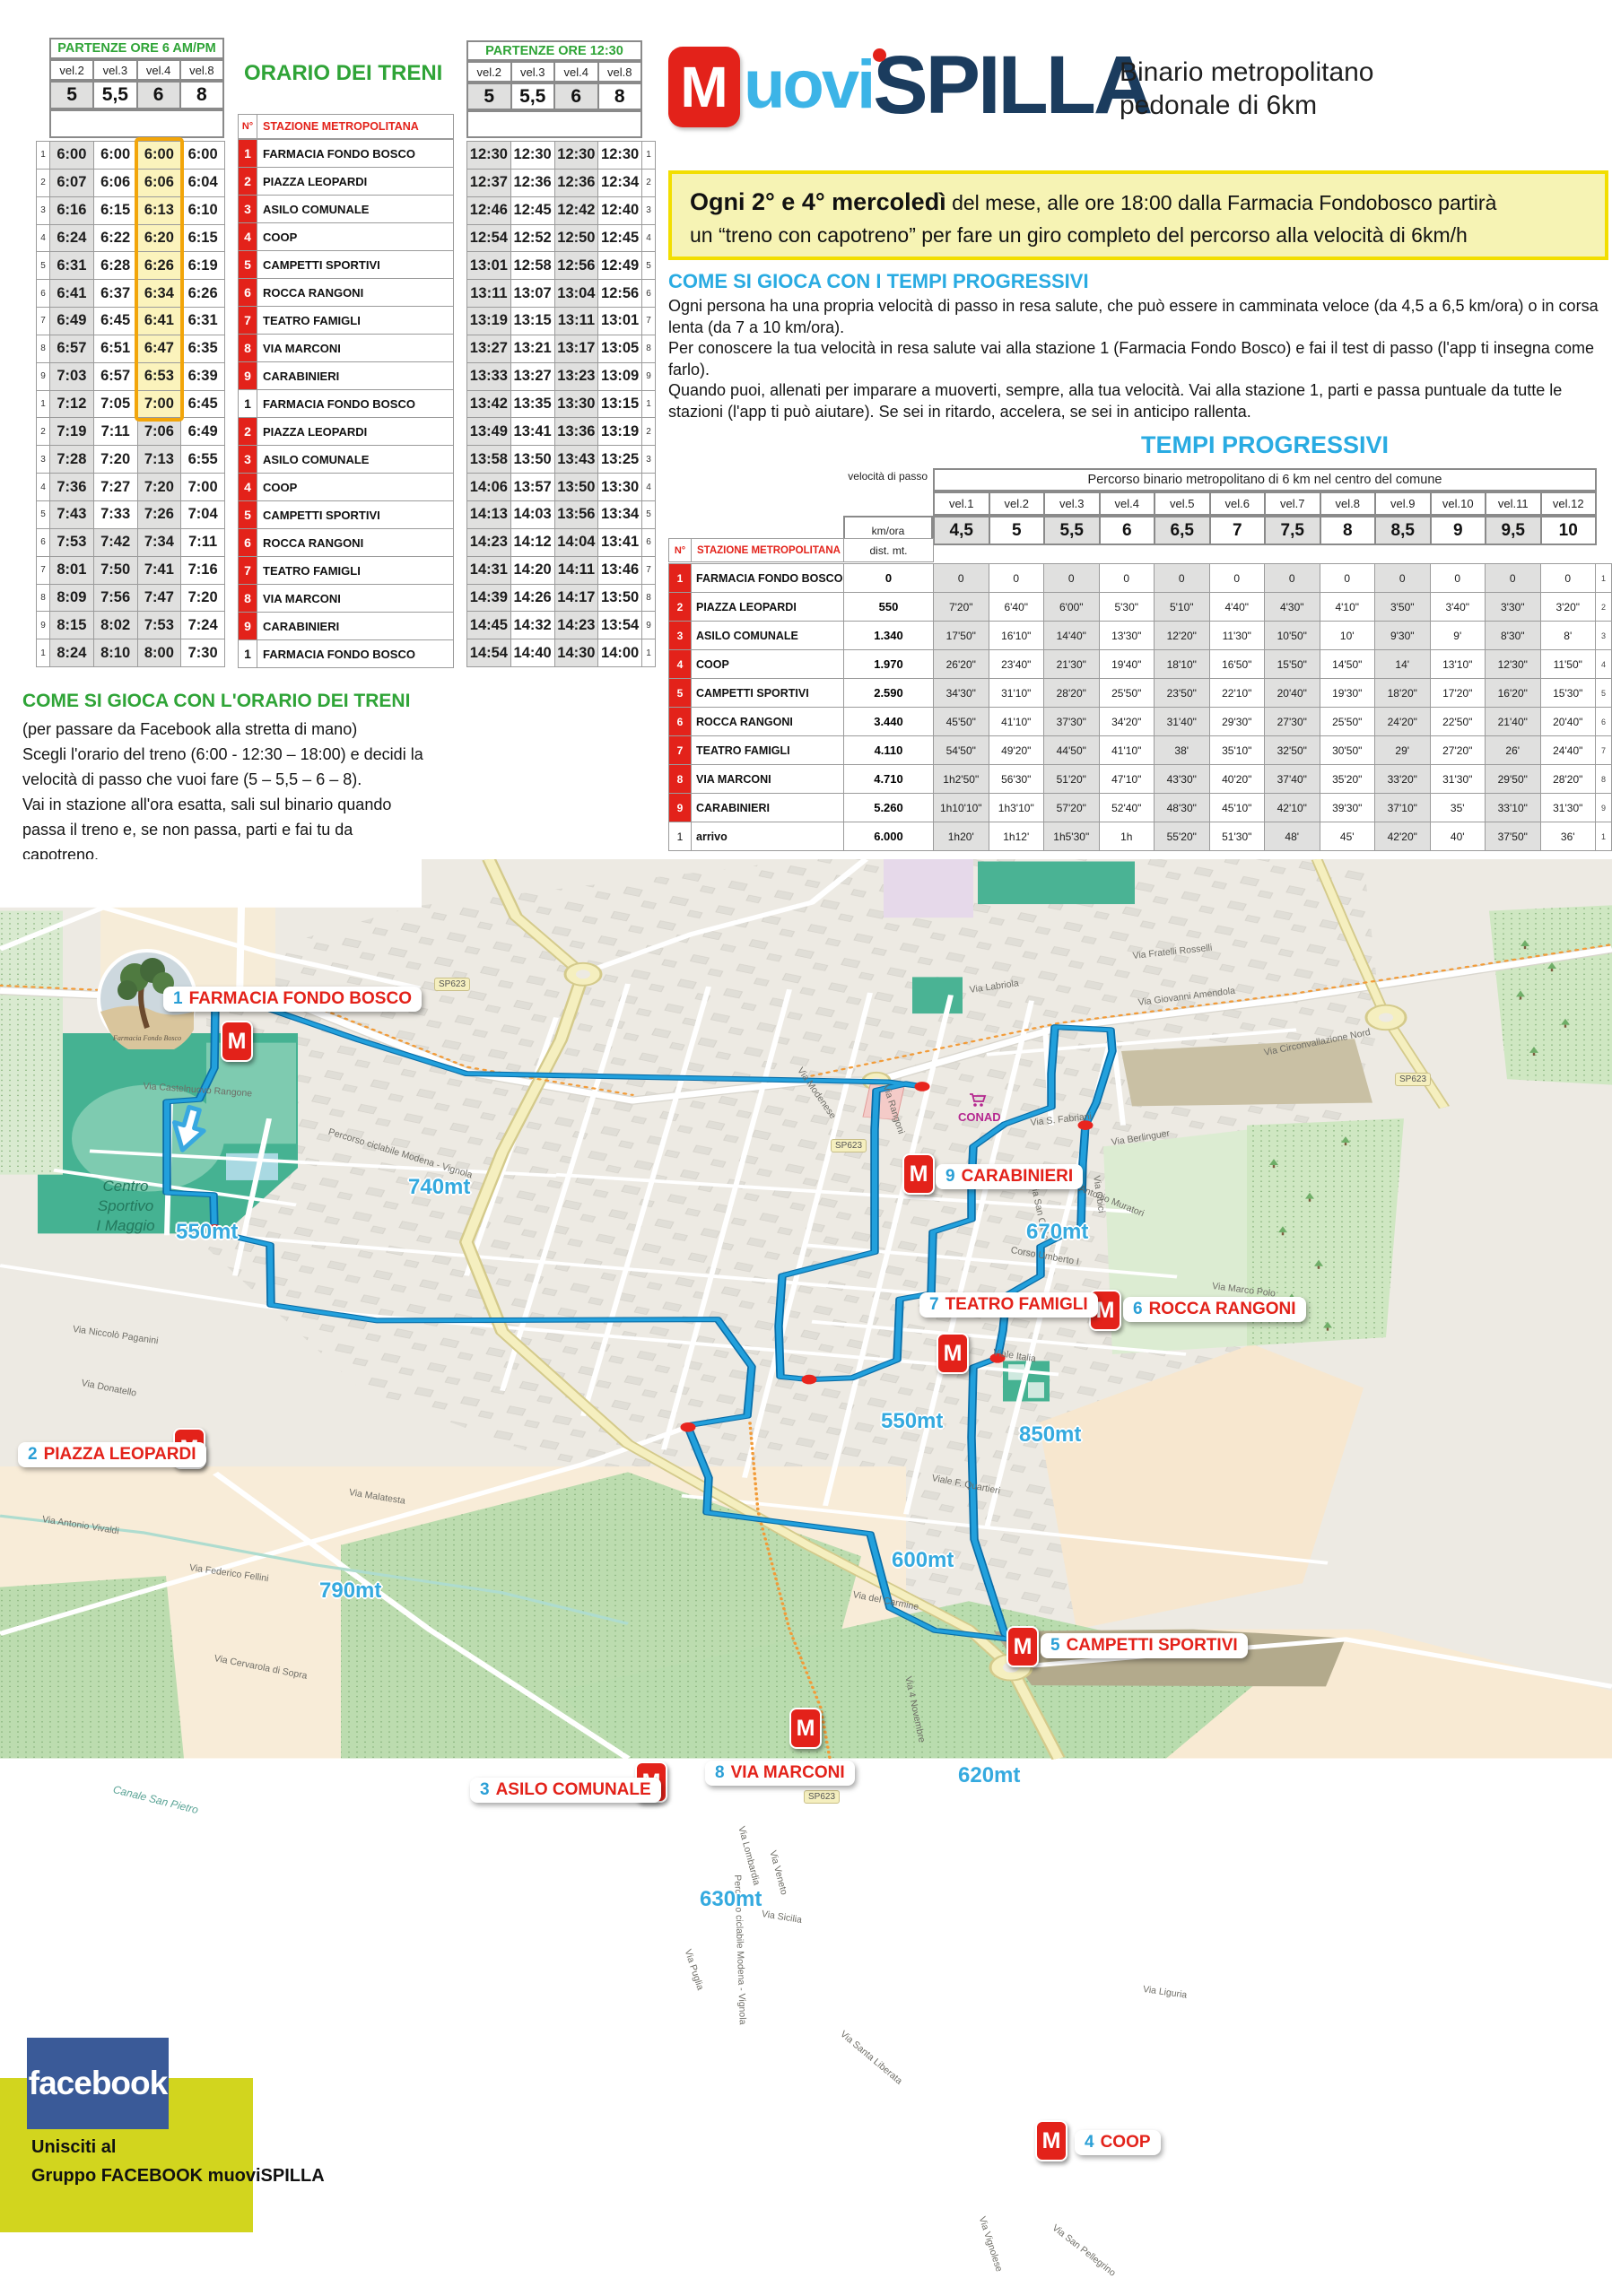 The image size is (1612, 2296). I want to click on progressive-time: 1h3'10", so click(1016, 808).